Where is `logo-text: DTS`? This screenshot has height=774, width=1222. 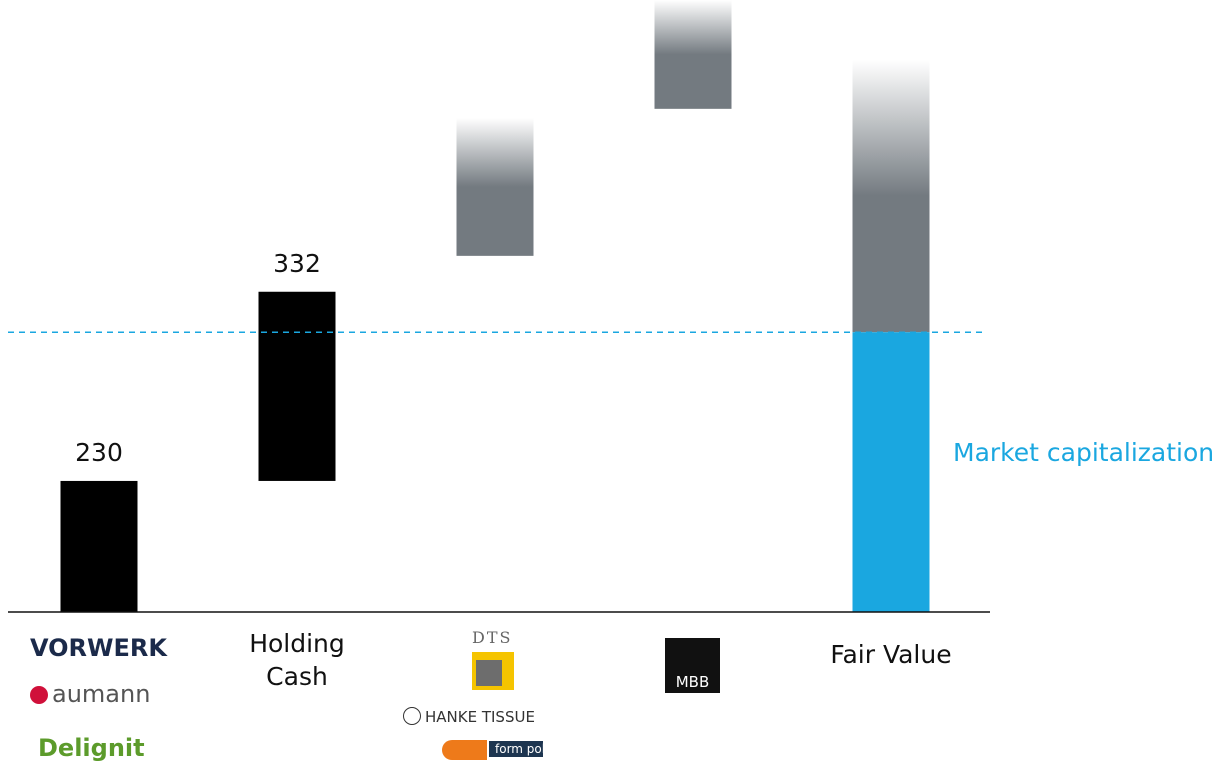 logo-text: DTS is located at coordinates (492, 637).